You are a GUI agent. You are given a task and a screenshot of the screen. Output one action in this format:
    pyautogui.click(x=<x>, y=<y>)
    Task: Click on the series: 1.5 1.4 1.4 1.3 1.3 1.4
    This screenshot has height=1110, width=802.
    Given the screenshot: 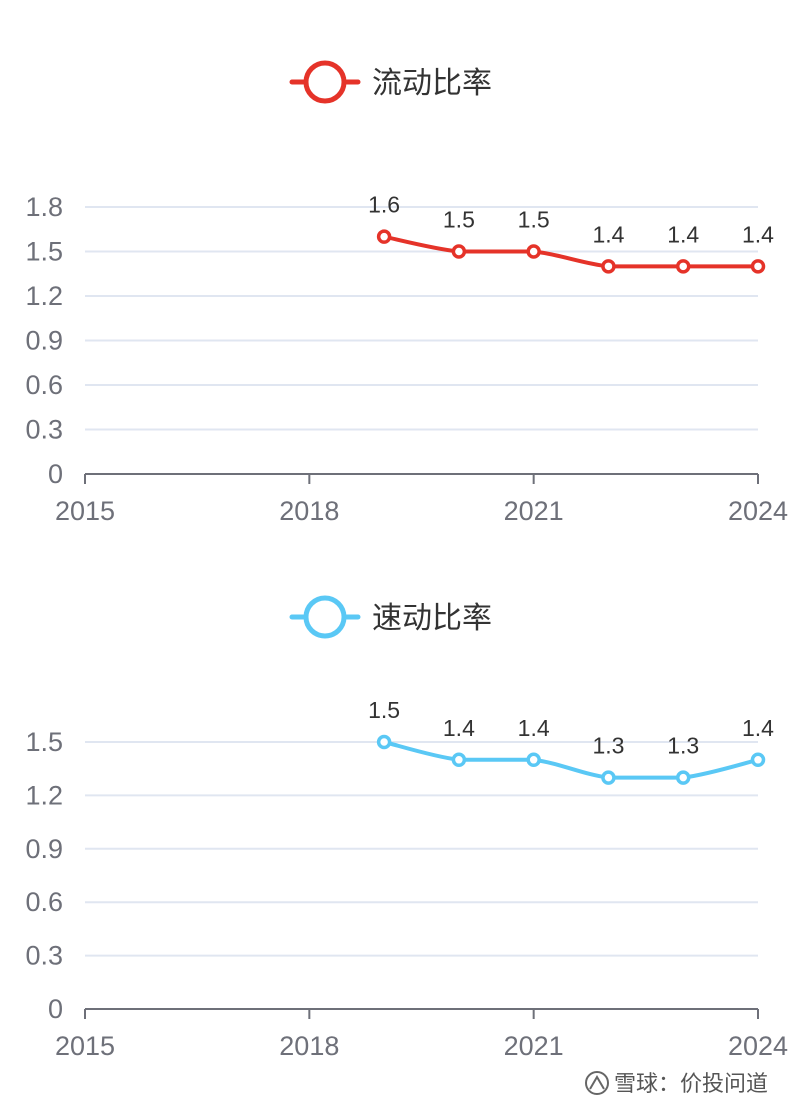 What is the action you would take?
    pyautogui.click(x=571, y=741)
    